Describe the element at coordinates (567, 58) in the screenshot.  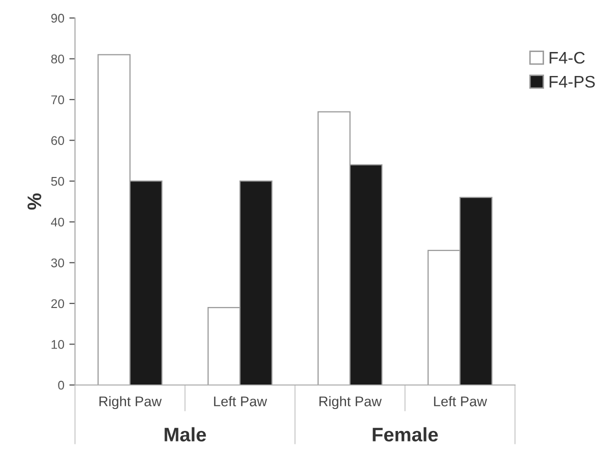
I see `legend-label: F4-C` at that location.